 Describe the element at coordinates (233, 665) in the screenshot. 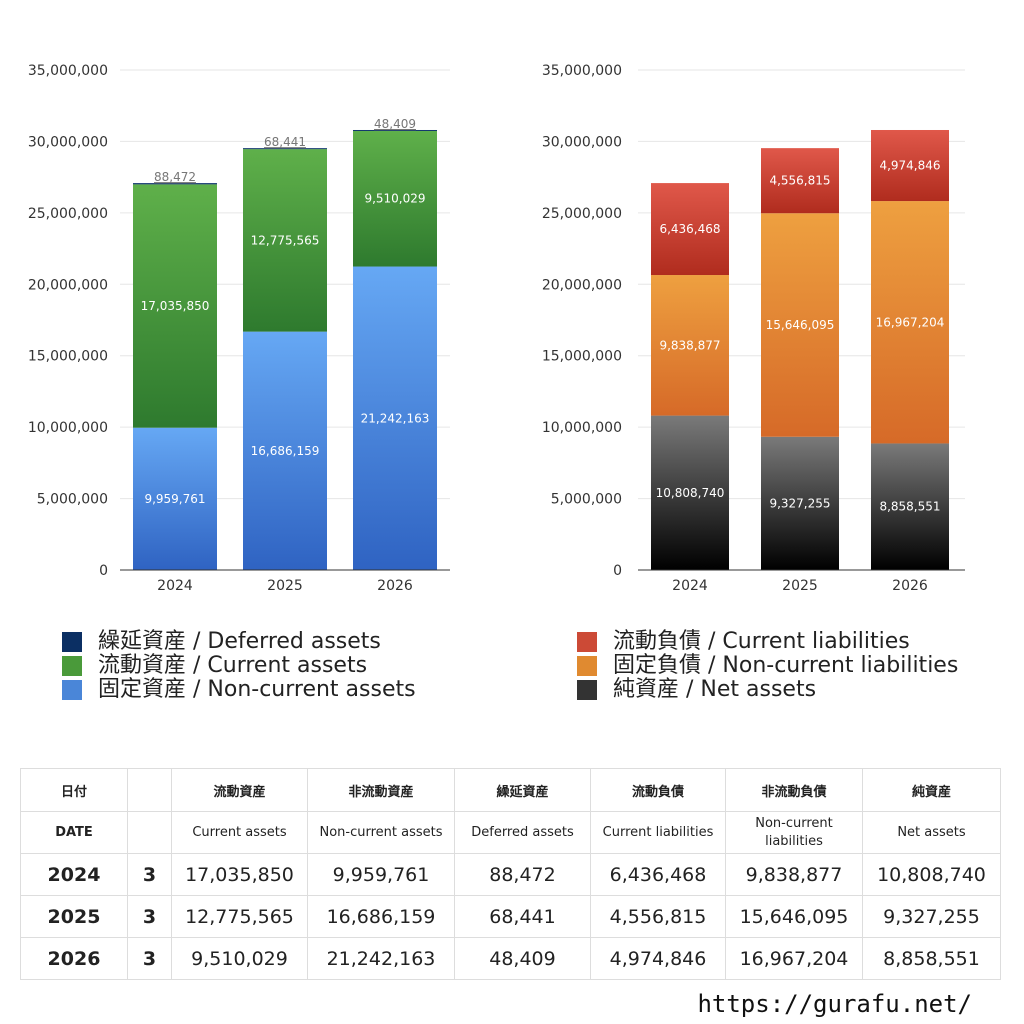

I see `legend-label: 流動資産 / Current assets` at that location.